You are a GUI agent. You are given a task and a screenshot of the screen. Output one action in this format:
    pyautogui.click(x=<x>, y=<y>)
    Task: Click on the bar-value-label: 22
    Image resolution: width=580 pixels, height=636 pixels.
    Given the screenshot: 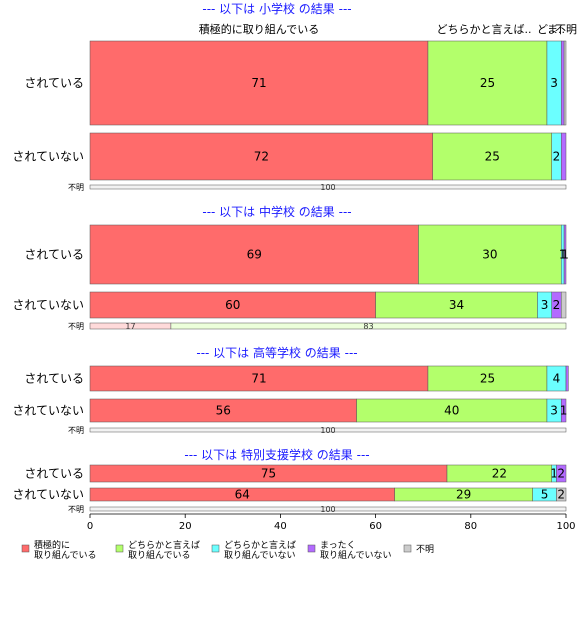 What is the action you would take?
    pyautogui.click(x=499, y=474)
    